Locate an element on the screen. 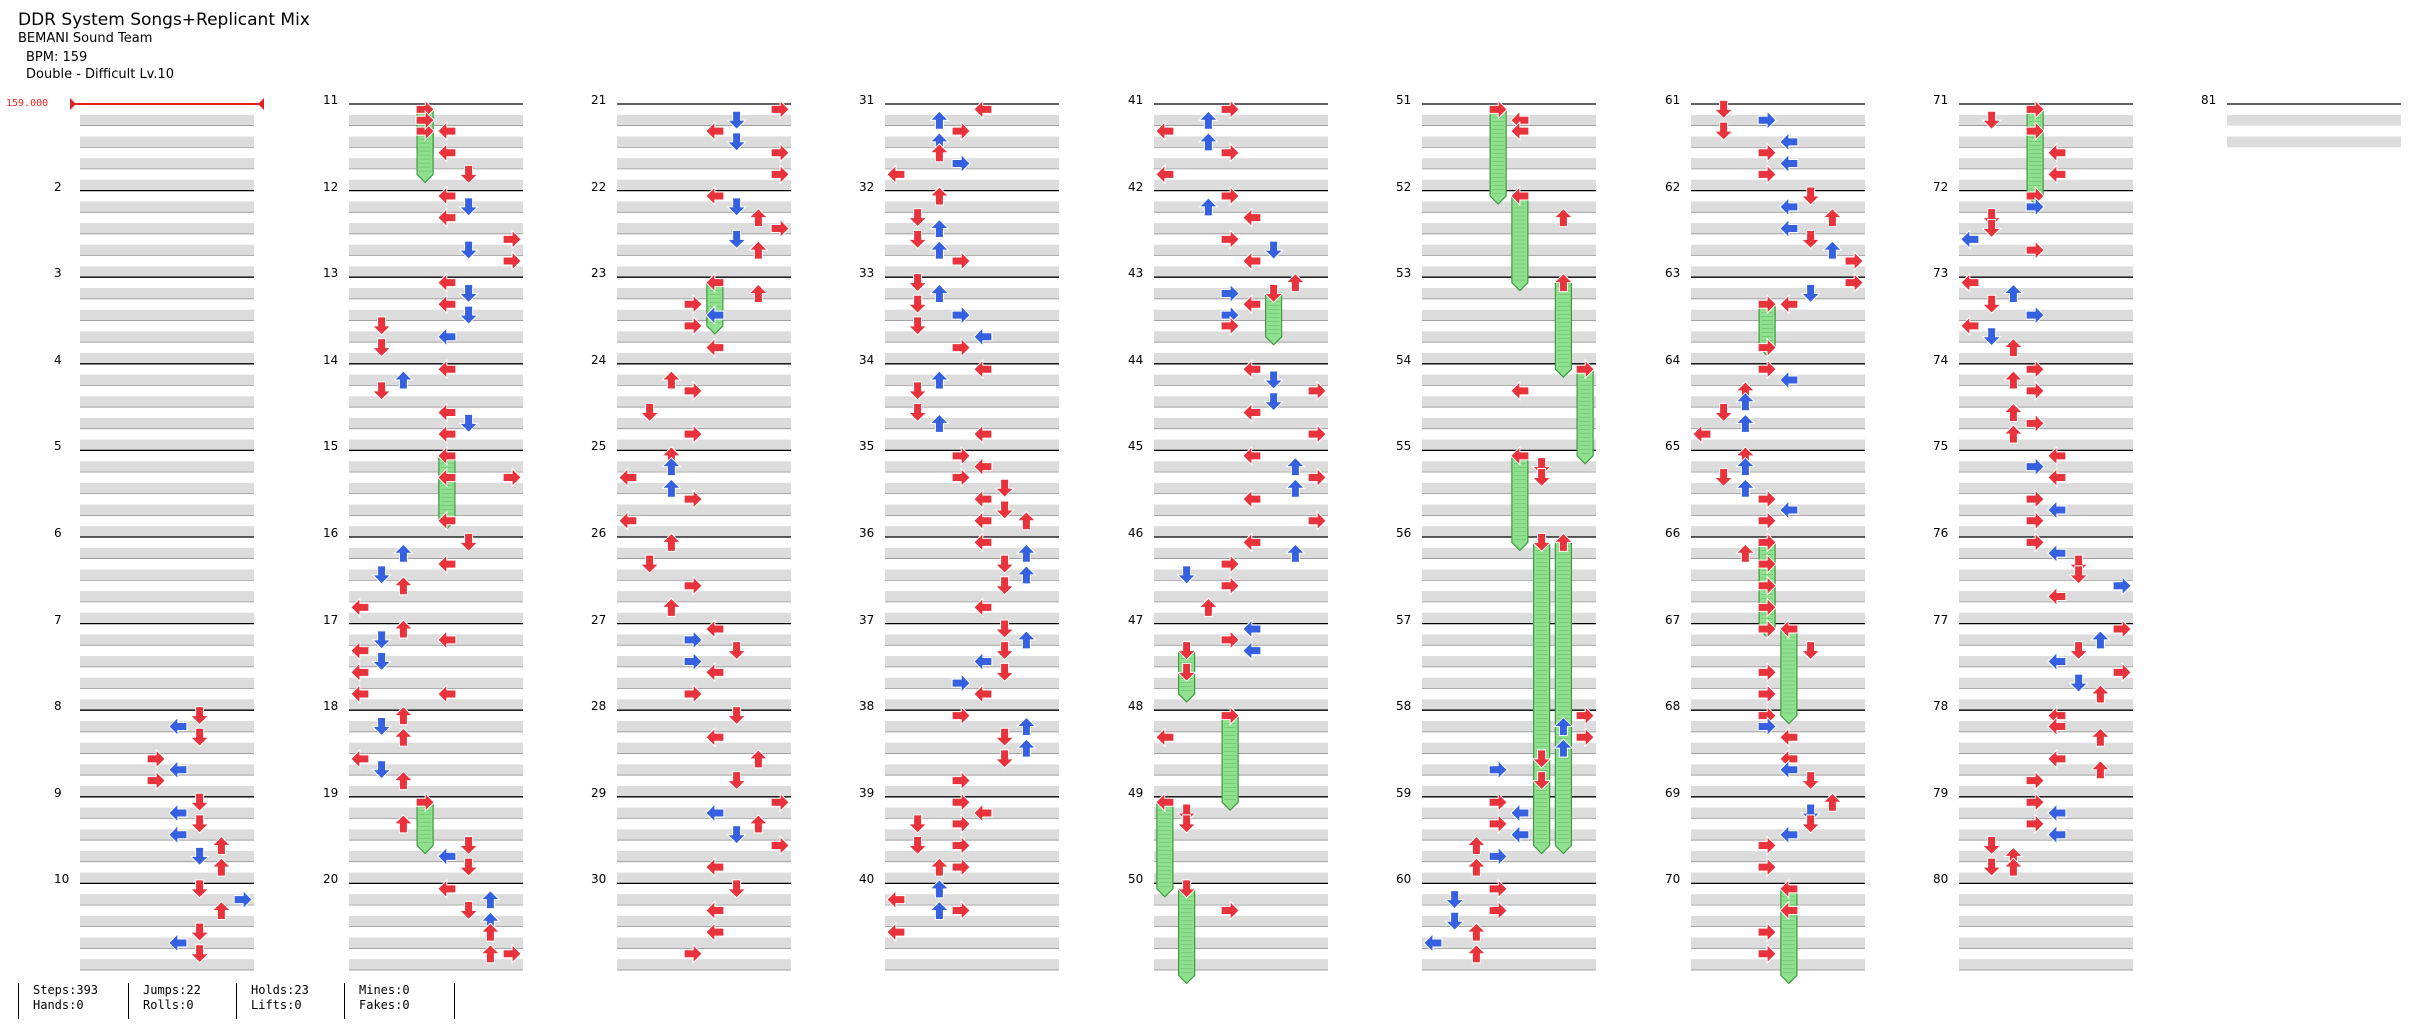  hold-head-arrow-up is located at coordinates (1563, 542).